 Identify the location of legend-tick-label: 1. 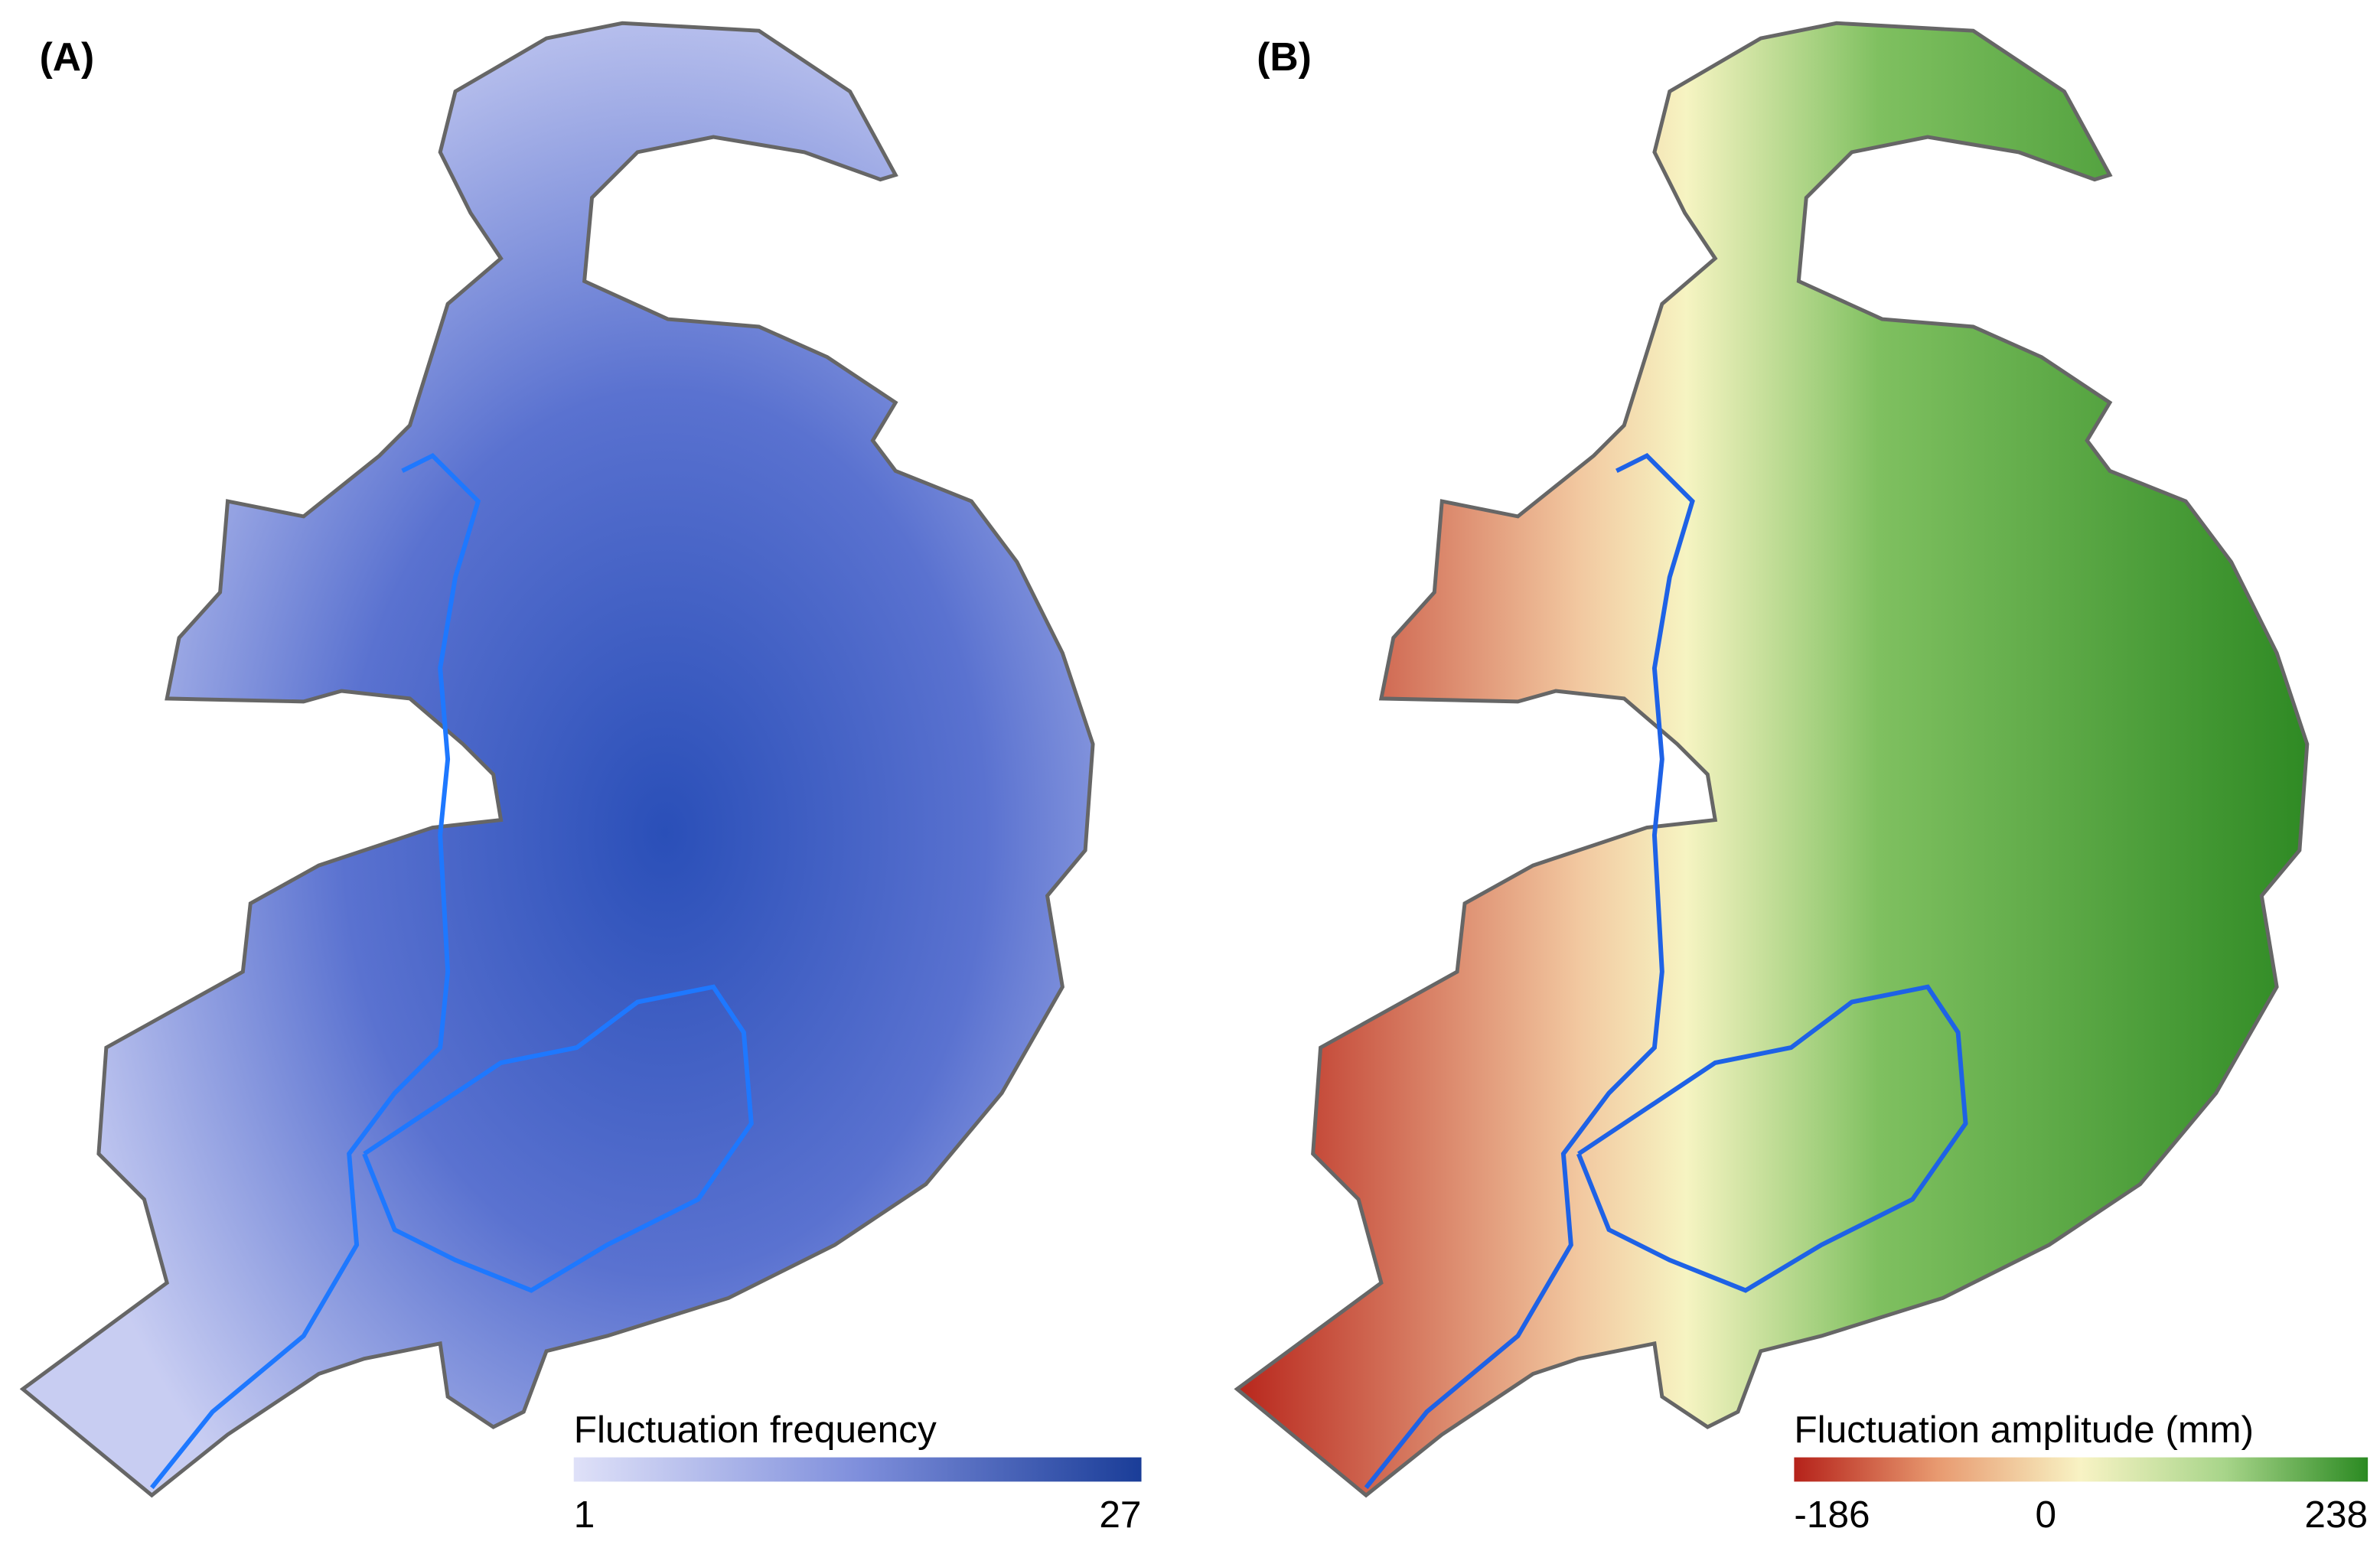
(584, 1514).